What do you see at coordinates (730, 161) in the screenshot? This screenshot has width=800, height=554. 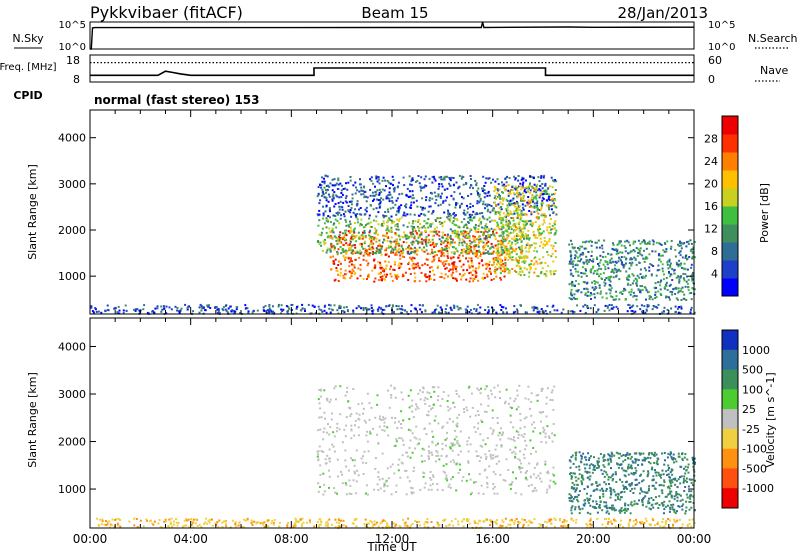 I see `power-colorbar-swatch` at bounding box center [730, 161].